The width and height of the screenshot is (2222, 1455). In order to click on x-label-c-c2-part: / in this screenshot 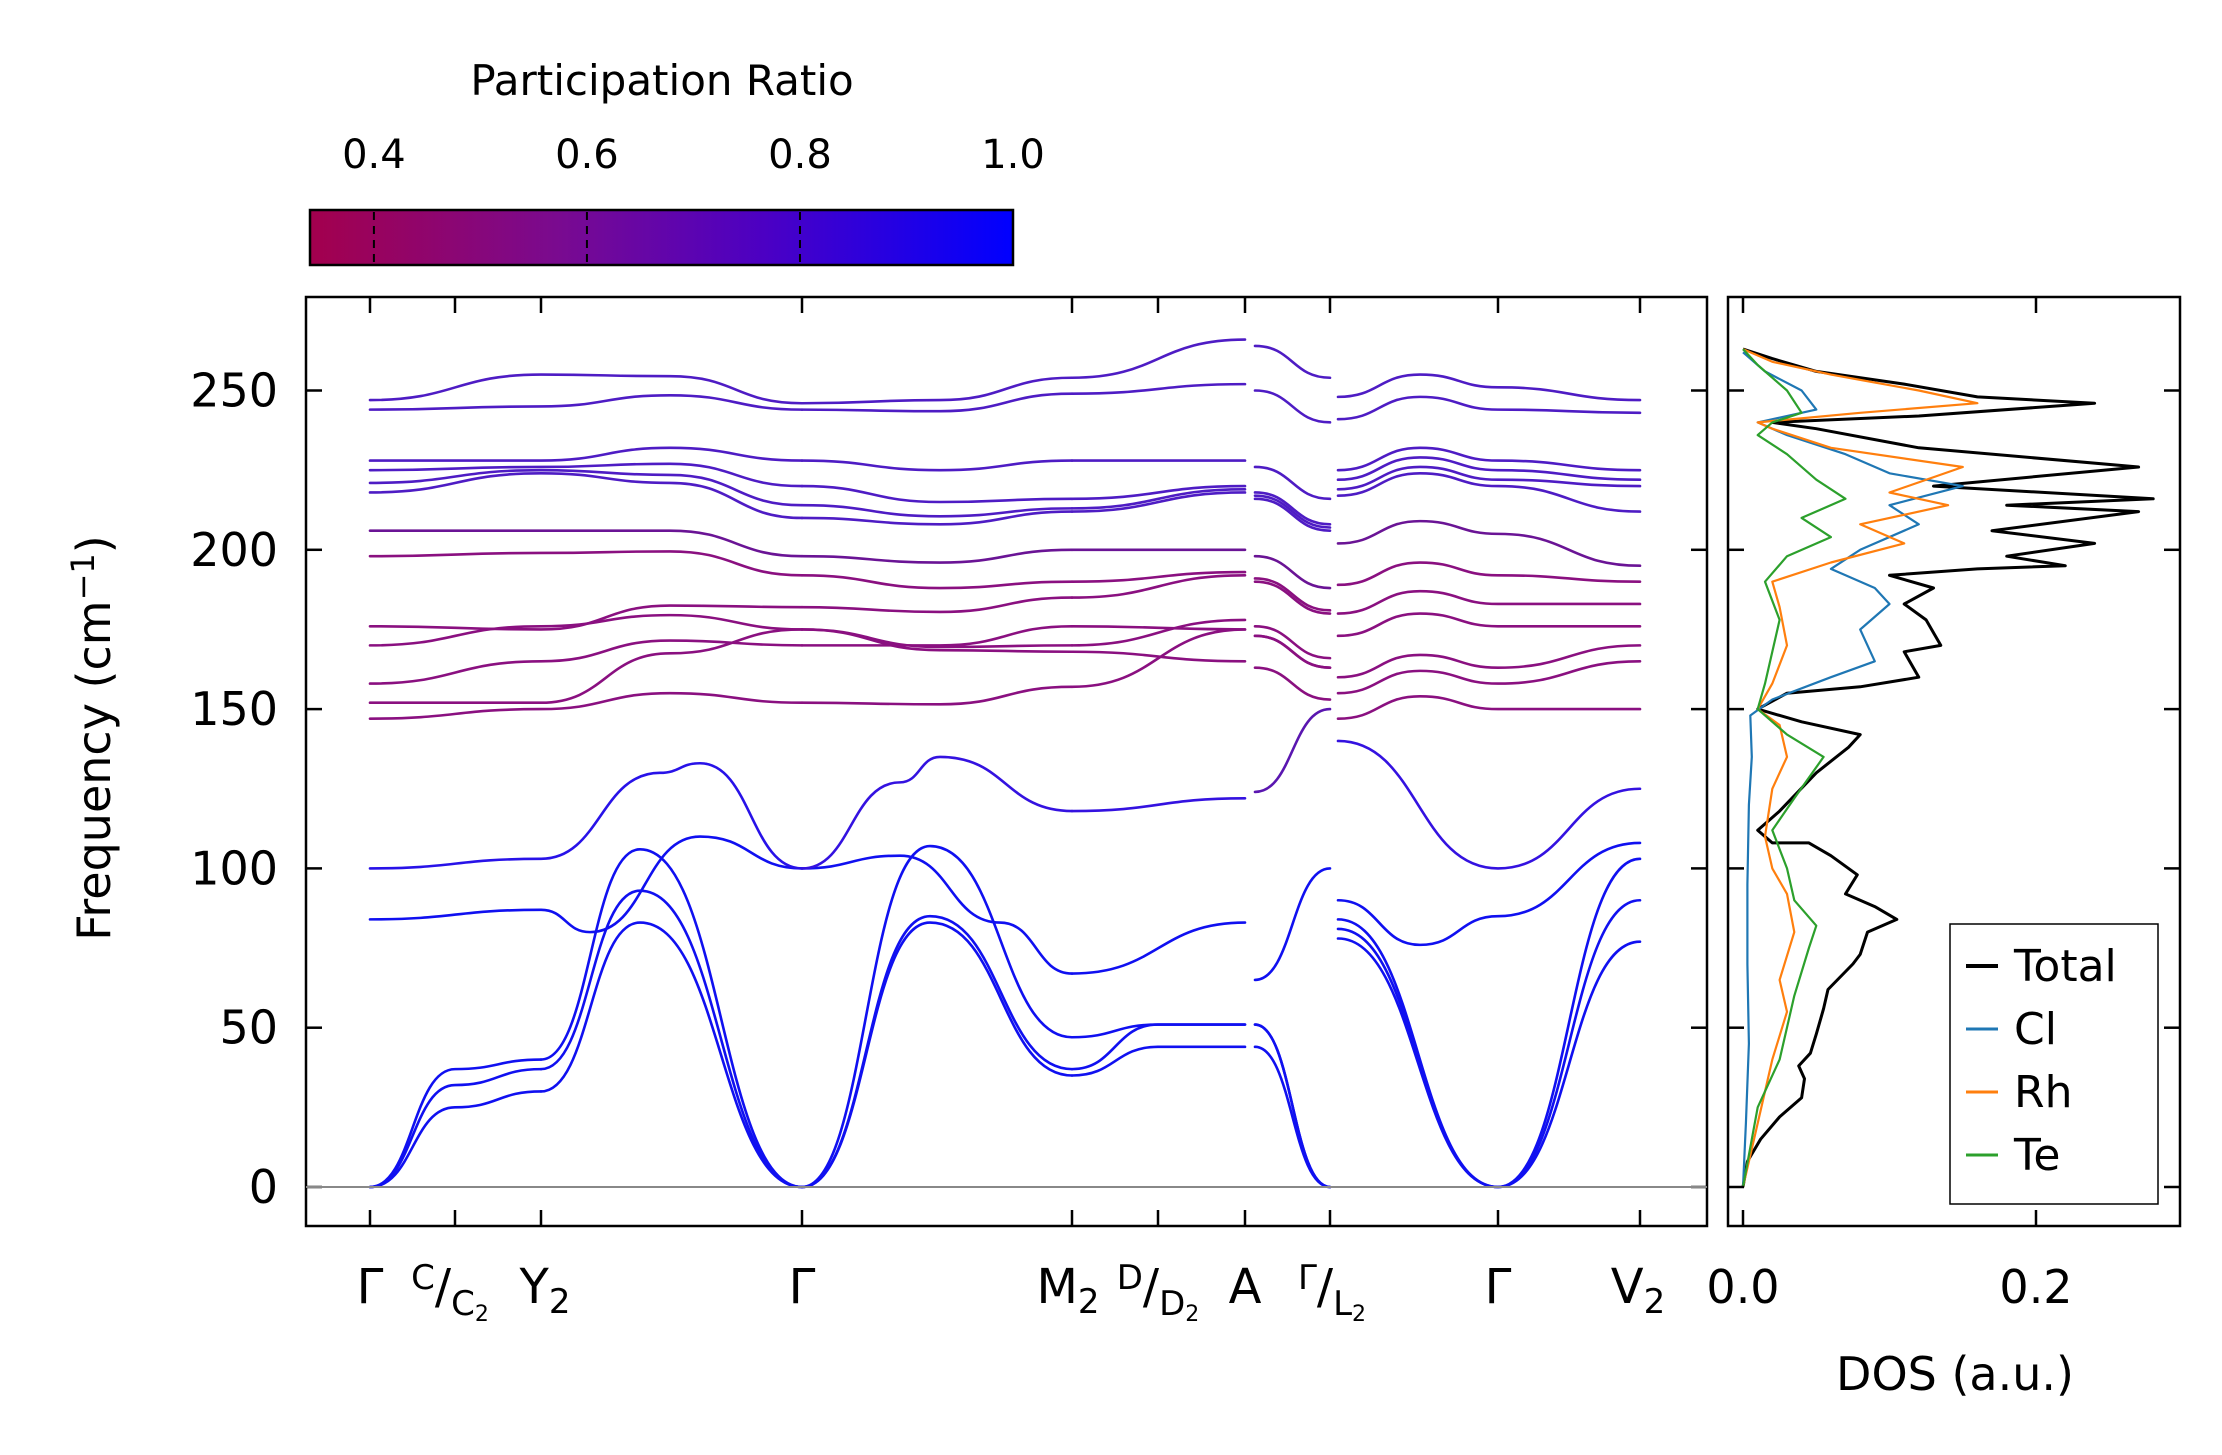, I will do `click(443, 1287)`.